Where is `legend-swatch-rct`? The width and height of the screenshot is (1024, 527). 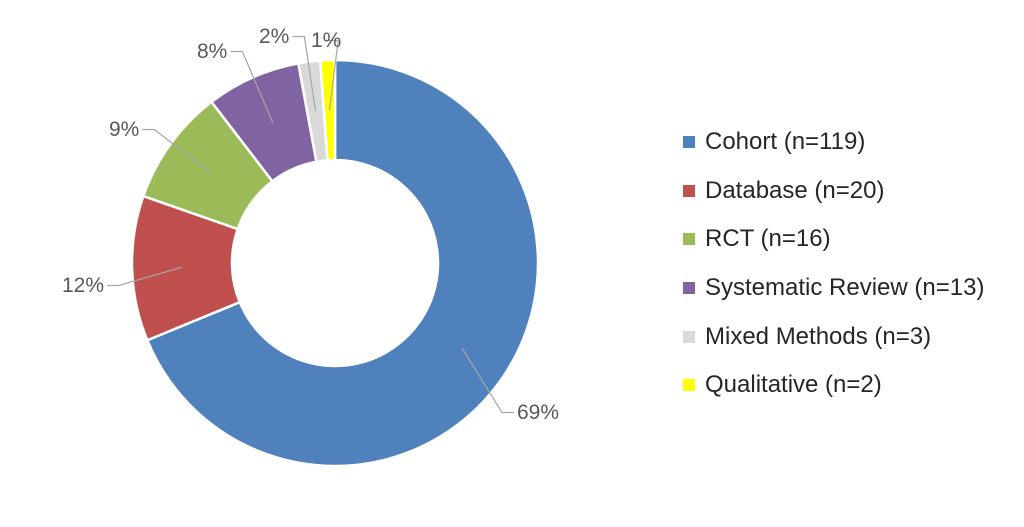 legend-swatch-rct is located at coordinates (689, 239).